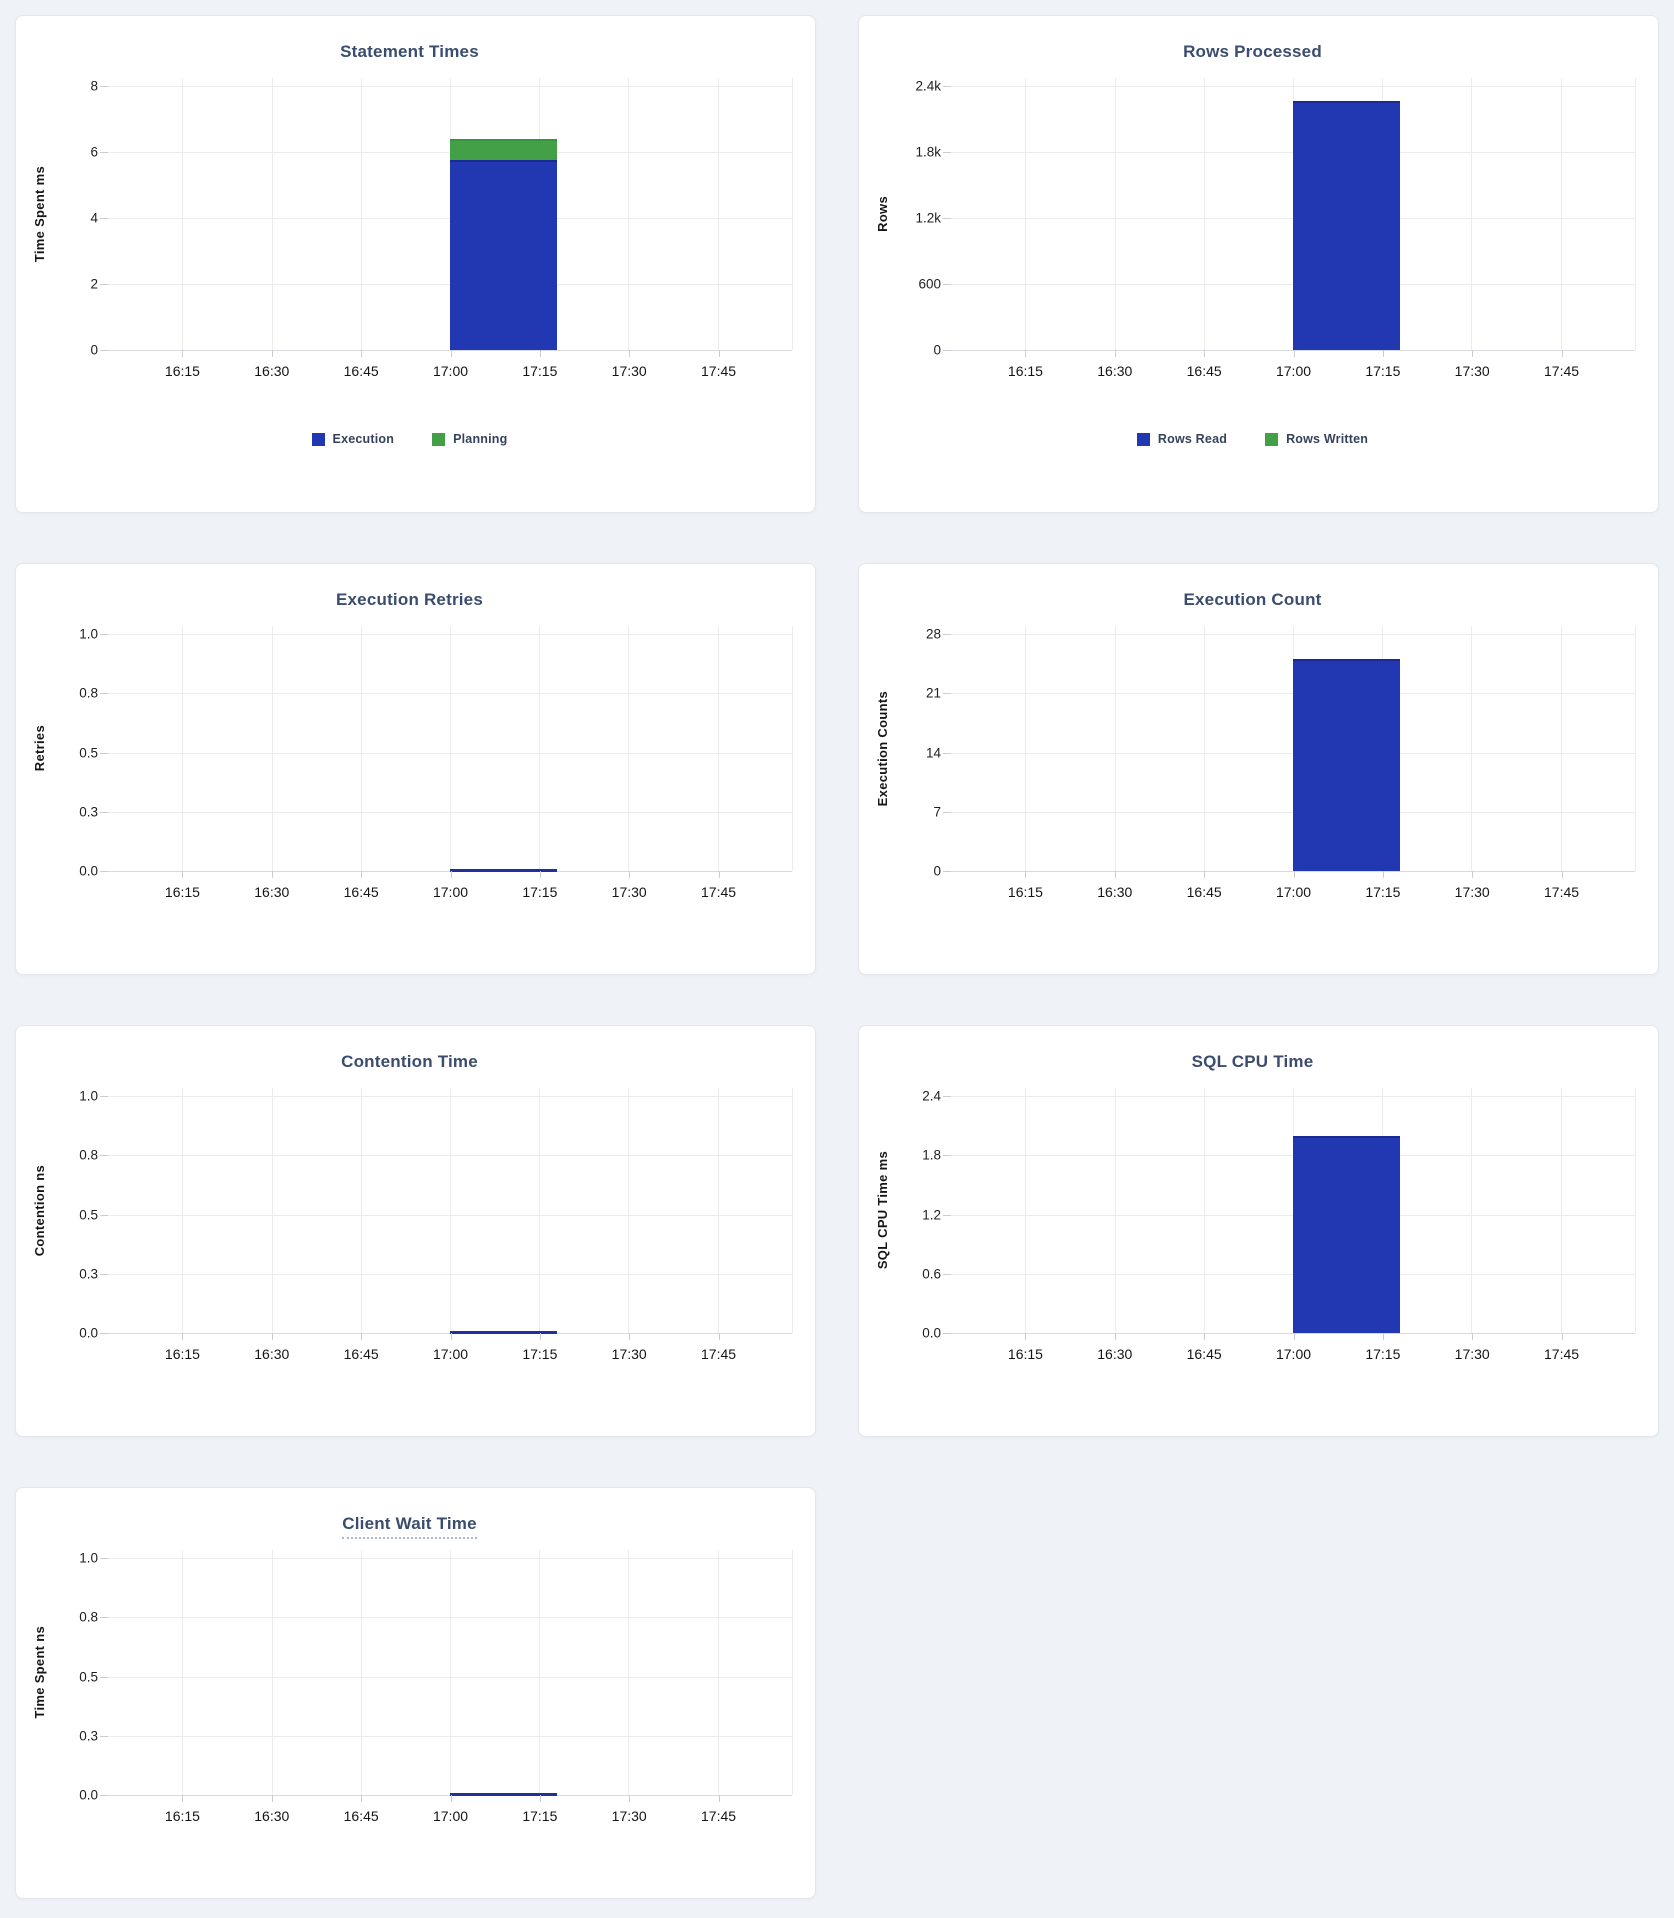 This screenshot has height=1918, width=1674. What do you see at coordinates (363, 439) in the screenshot?
I see `legend-label: Execution` at bounding box center [363, 439].